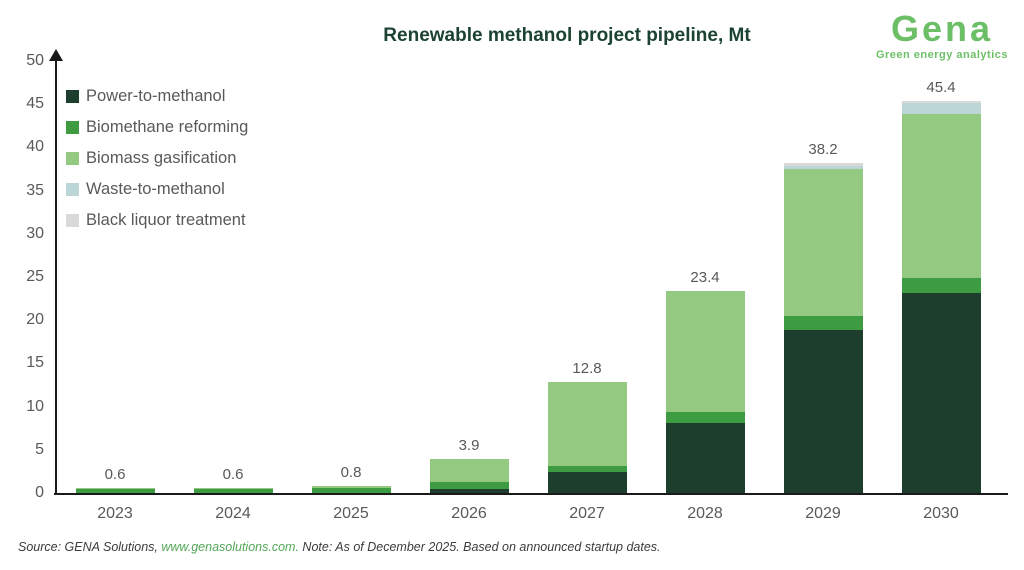 The image size is (1024, 570). I want to click on legend-swatch-biomass-gasification-icon, so click(72, 158).